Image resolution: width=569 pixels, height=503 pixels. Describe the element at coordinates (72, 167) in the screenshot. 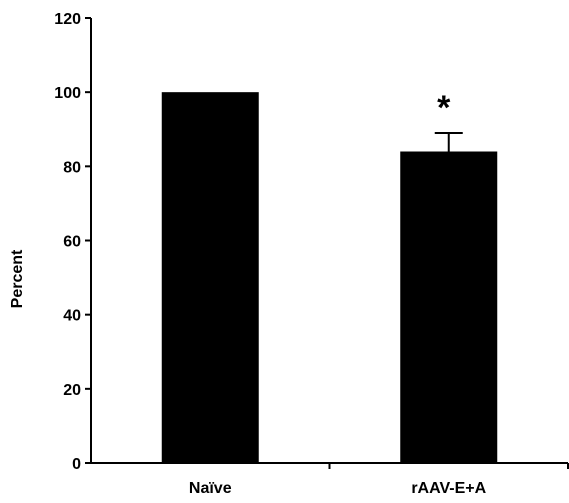

I see `y-tick-label: 80` at that location.